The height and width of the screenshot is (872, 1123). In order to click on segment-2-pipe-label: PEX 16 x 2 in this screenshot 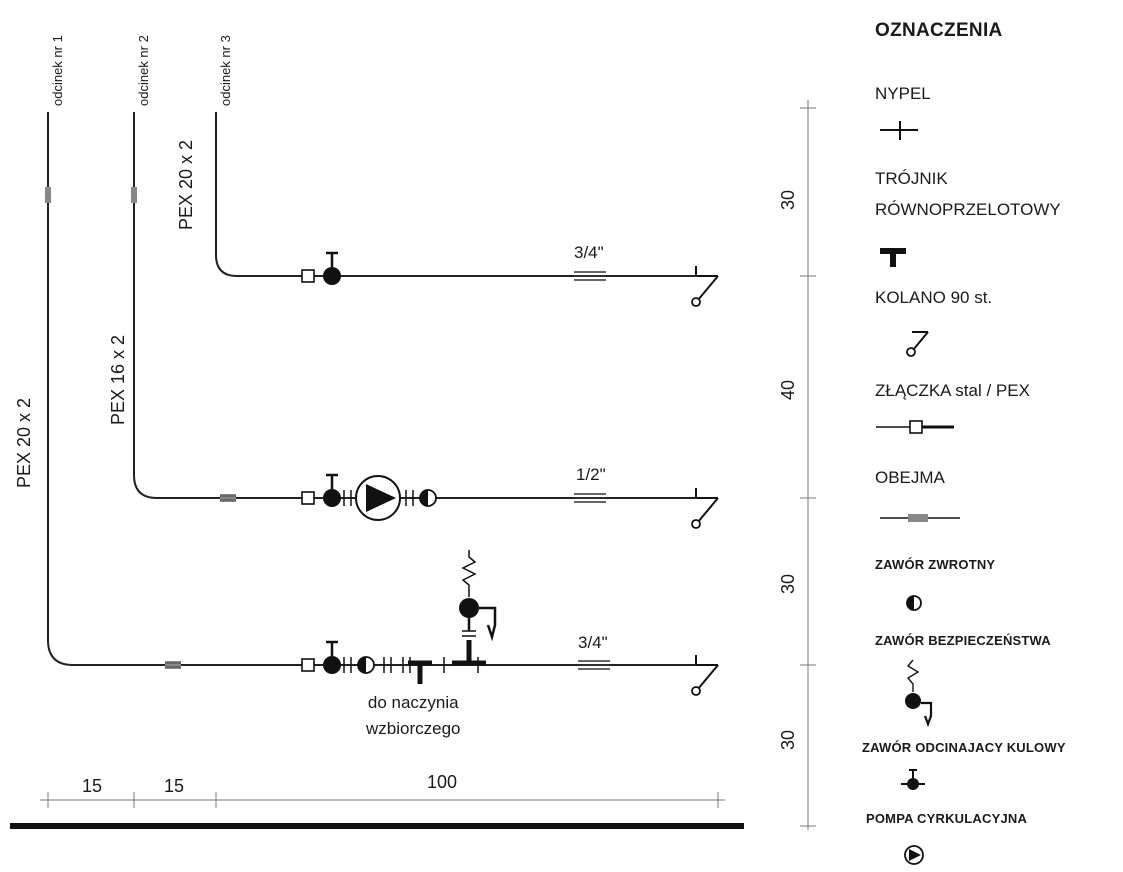, I will do `click(118, 379)`.